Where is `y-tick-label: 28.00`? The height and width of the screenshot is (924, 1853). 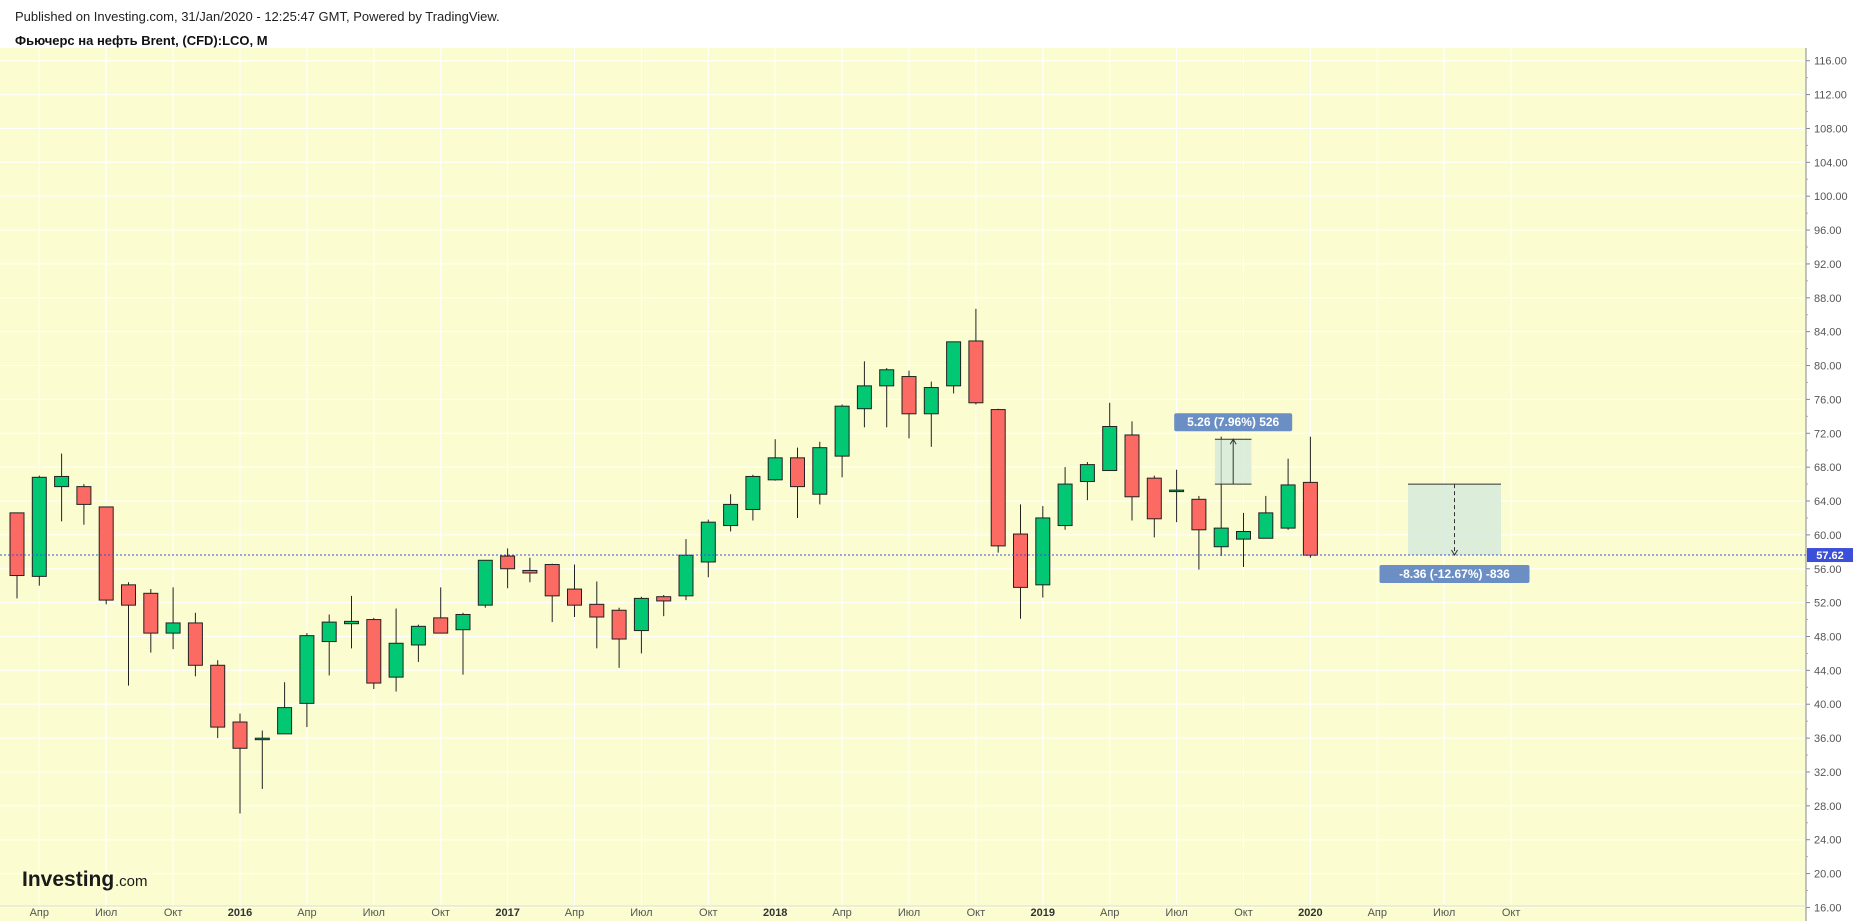 y-tick-label: 28.00 is located at coordinates (1828, 807).